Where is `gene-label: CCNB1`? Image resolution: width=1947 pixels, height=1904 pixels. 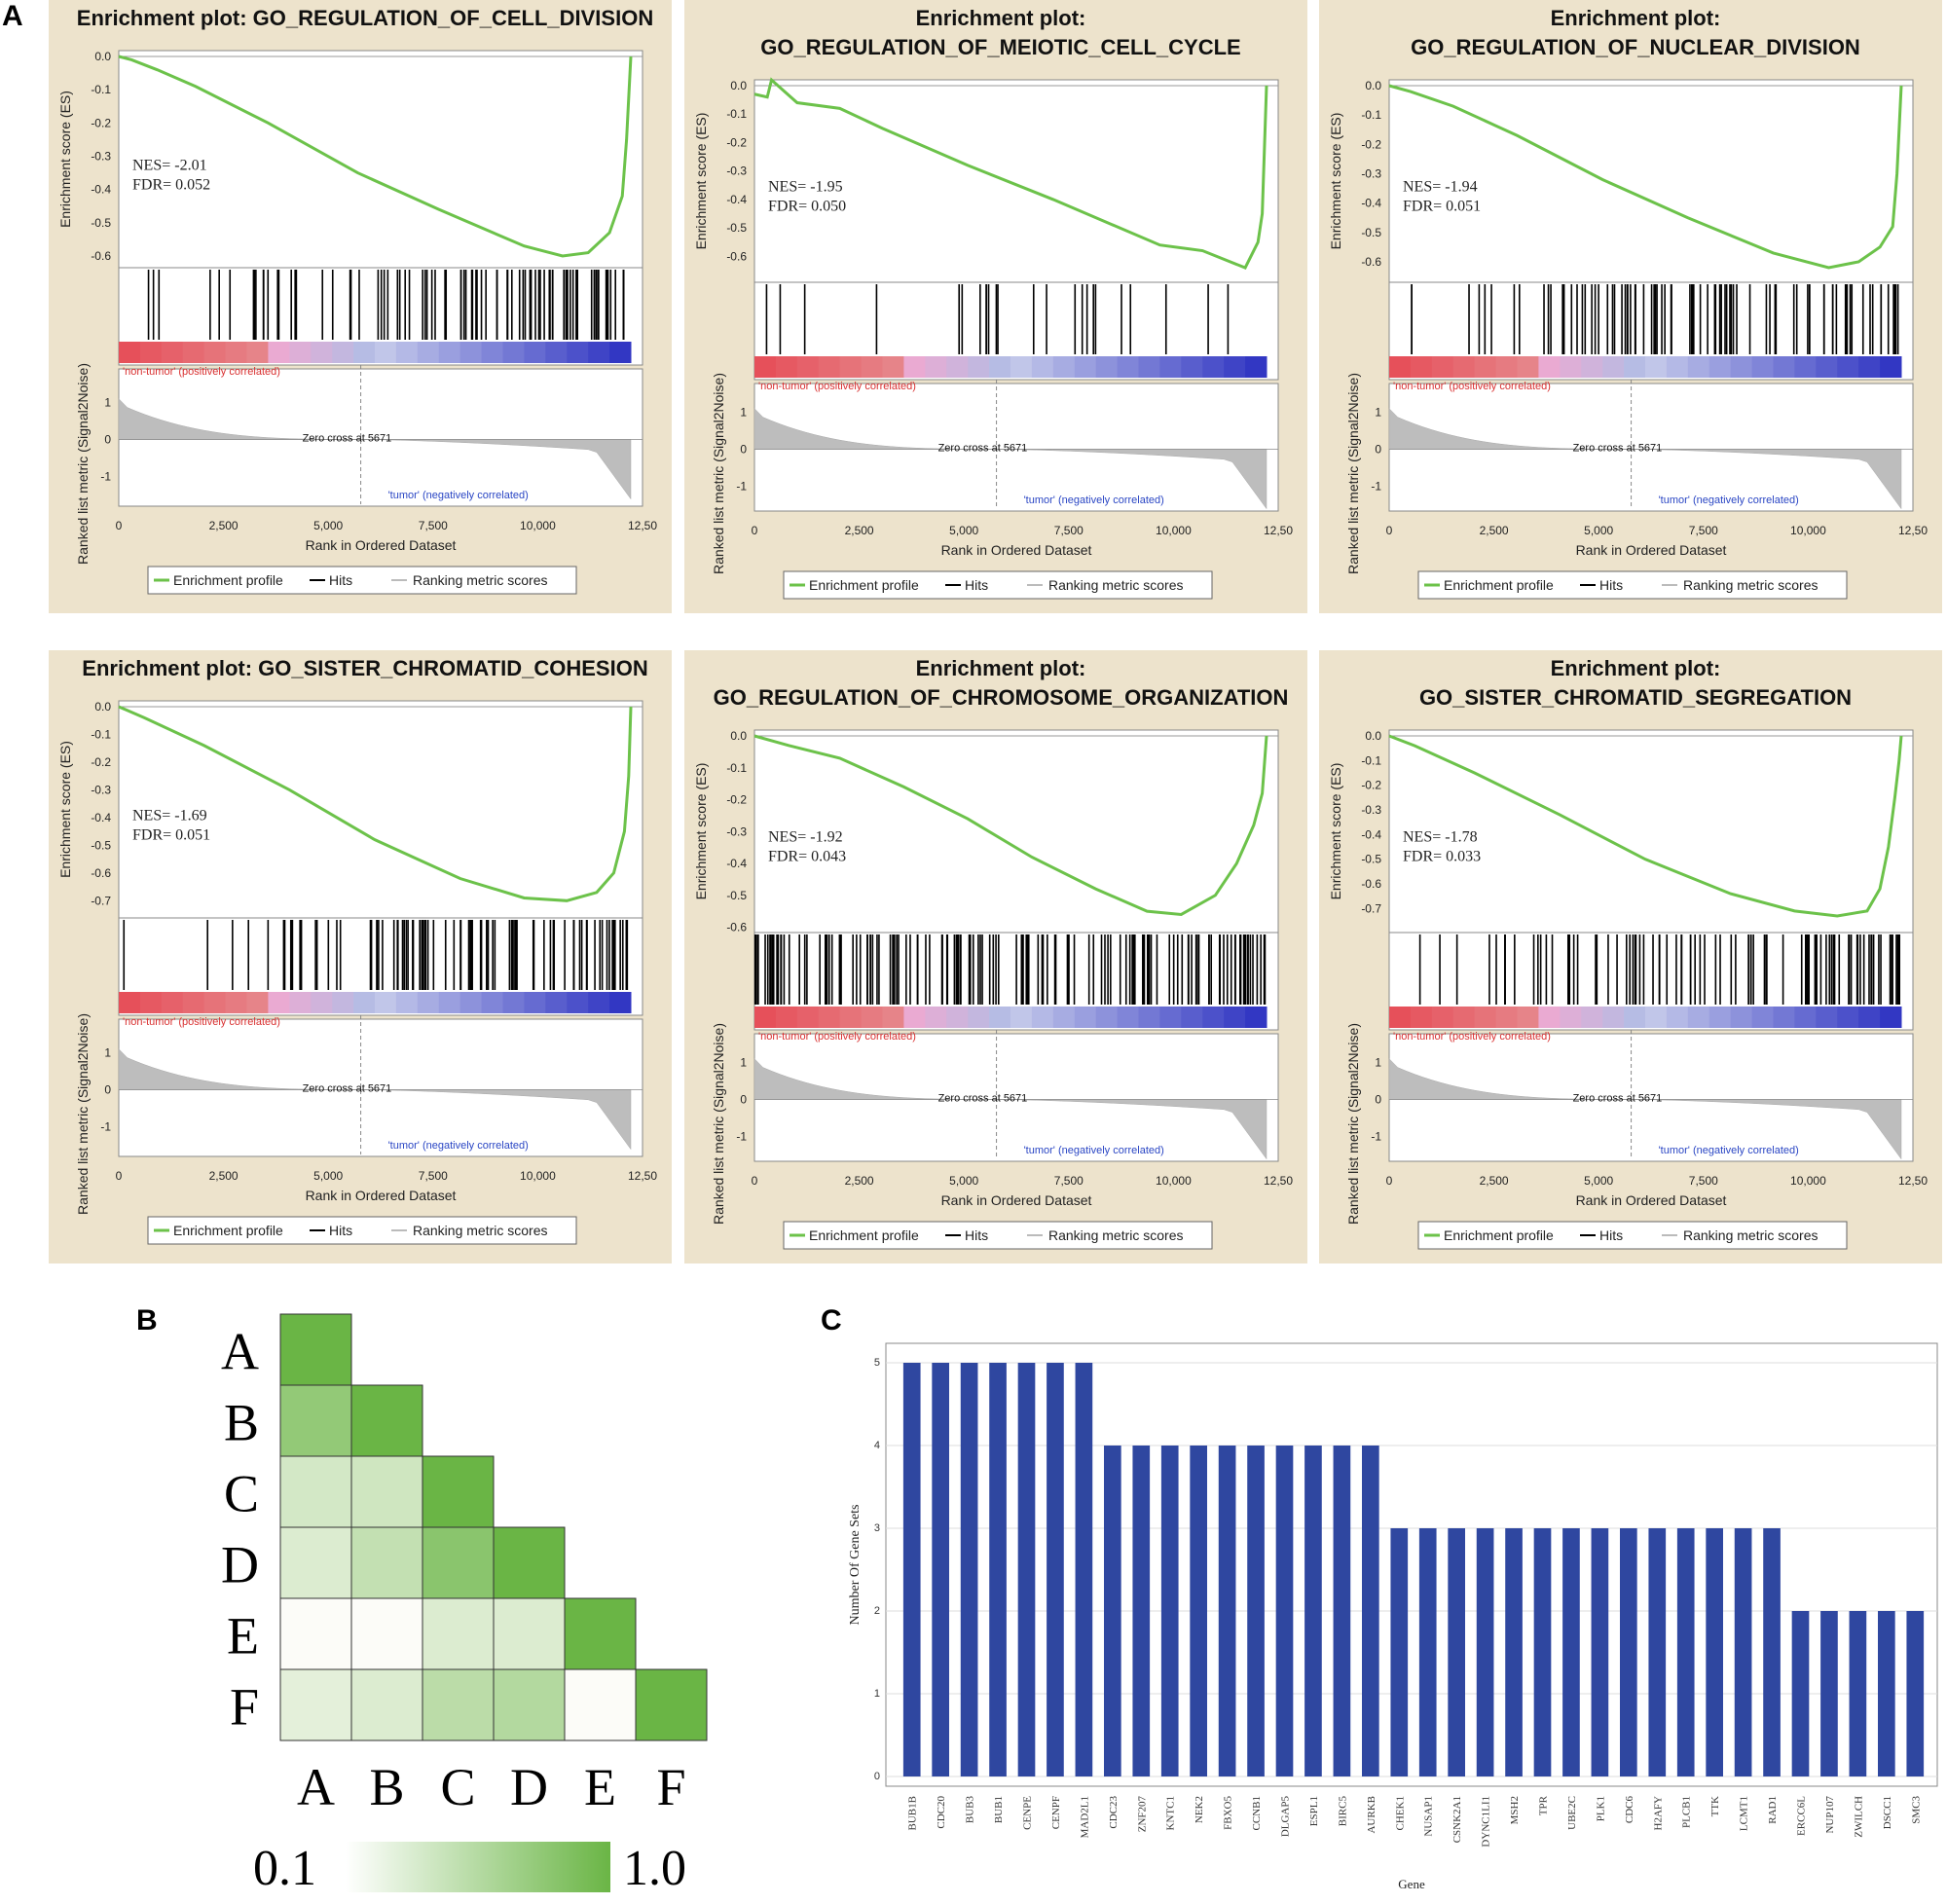 gene-label: CCNB1 is located at coordinates (1257, 1813).